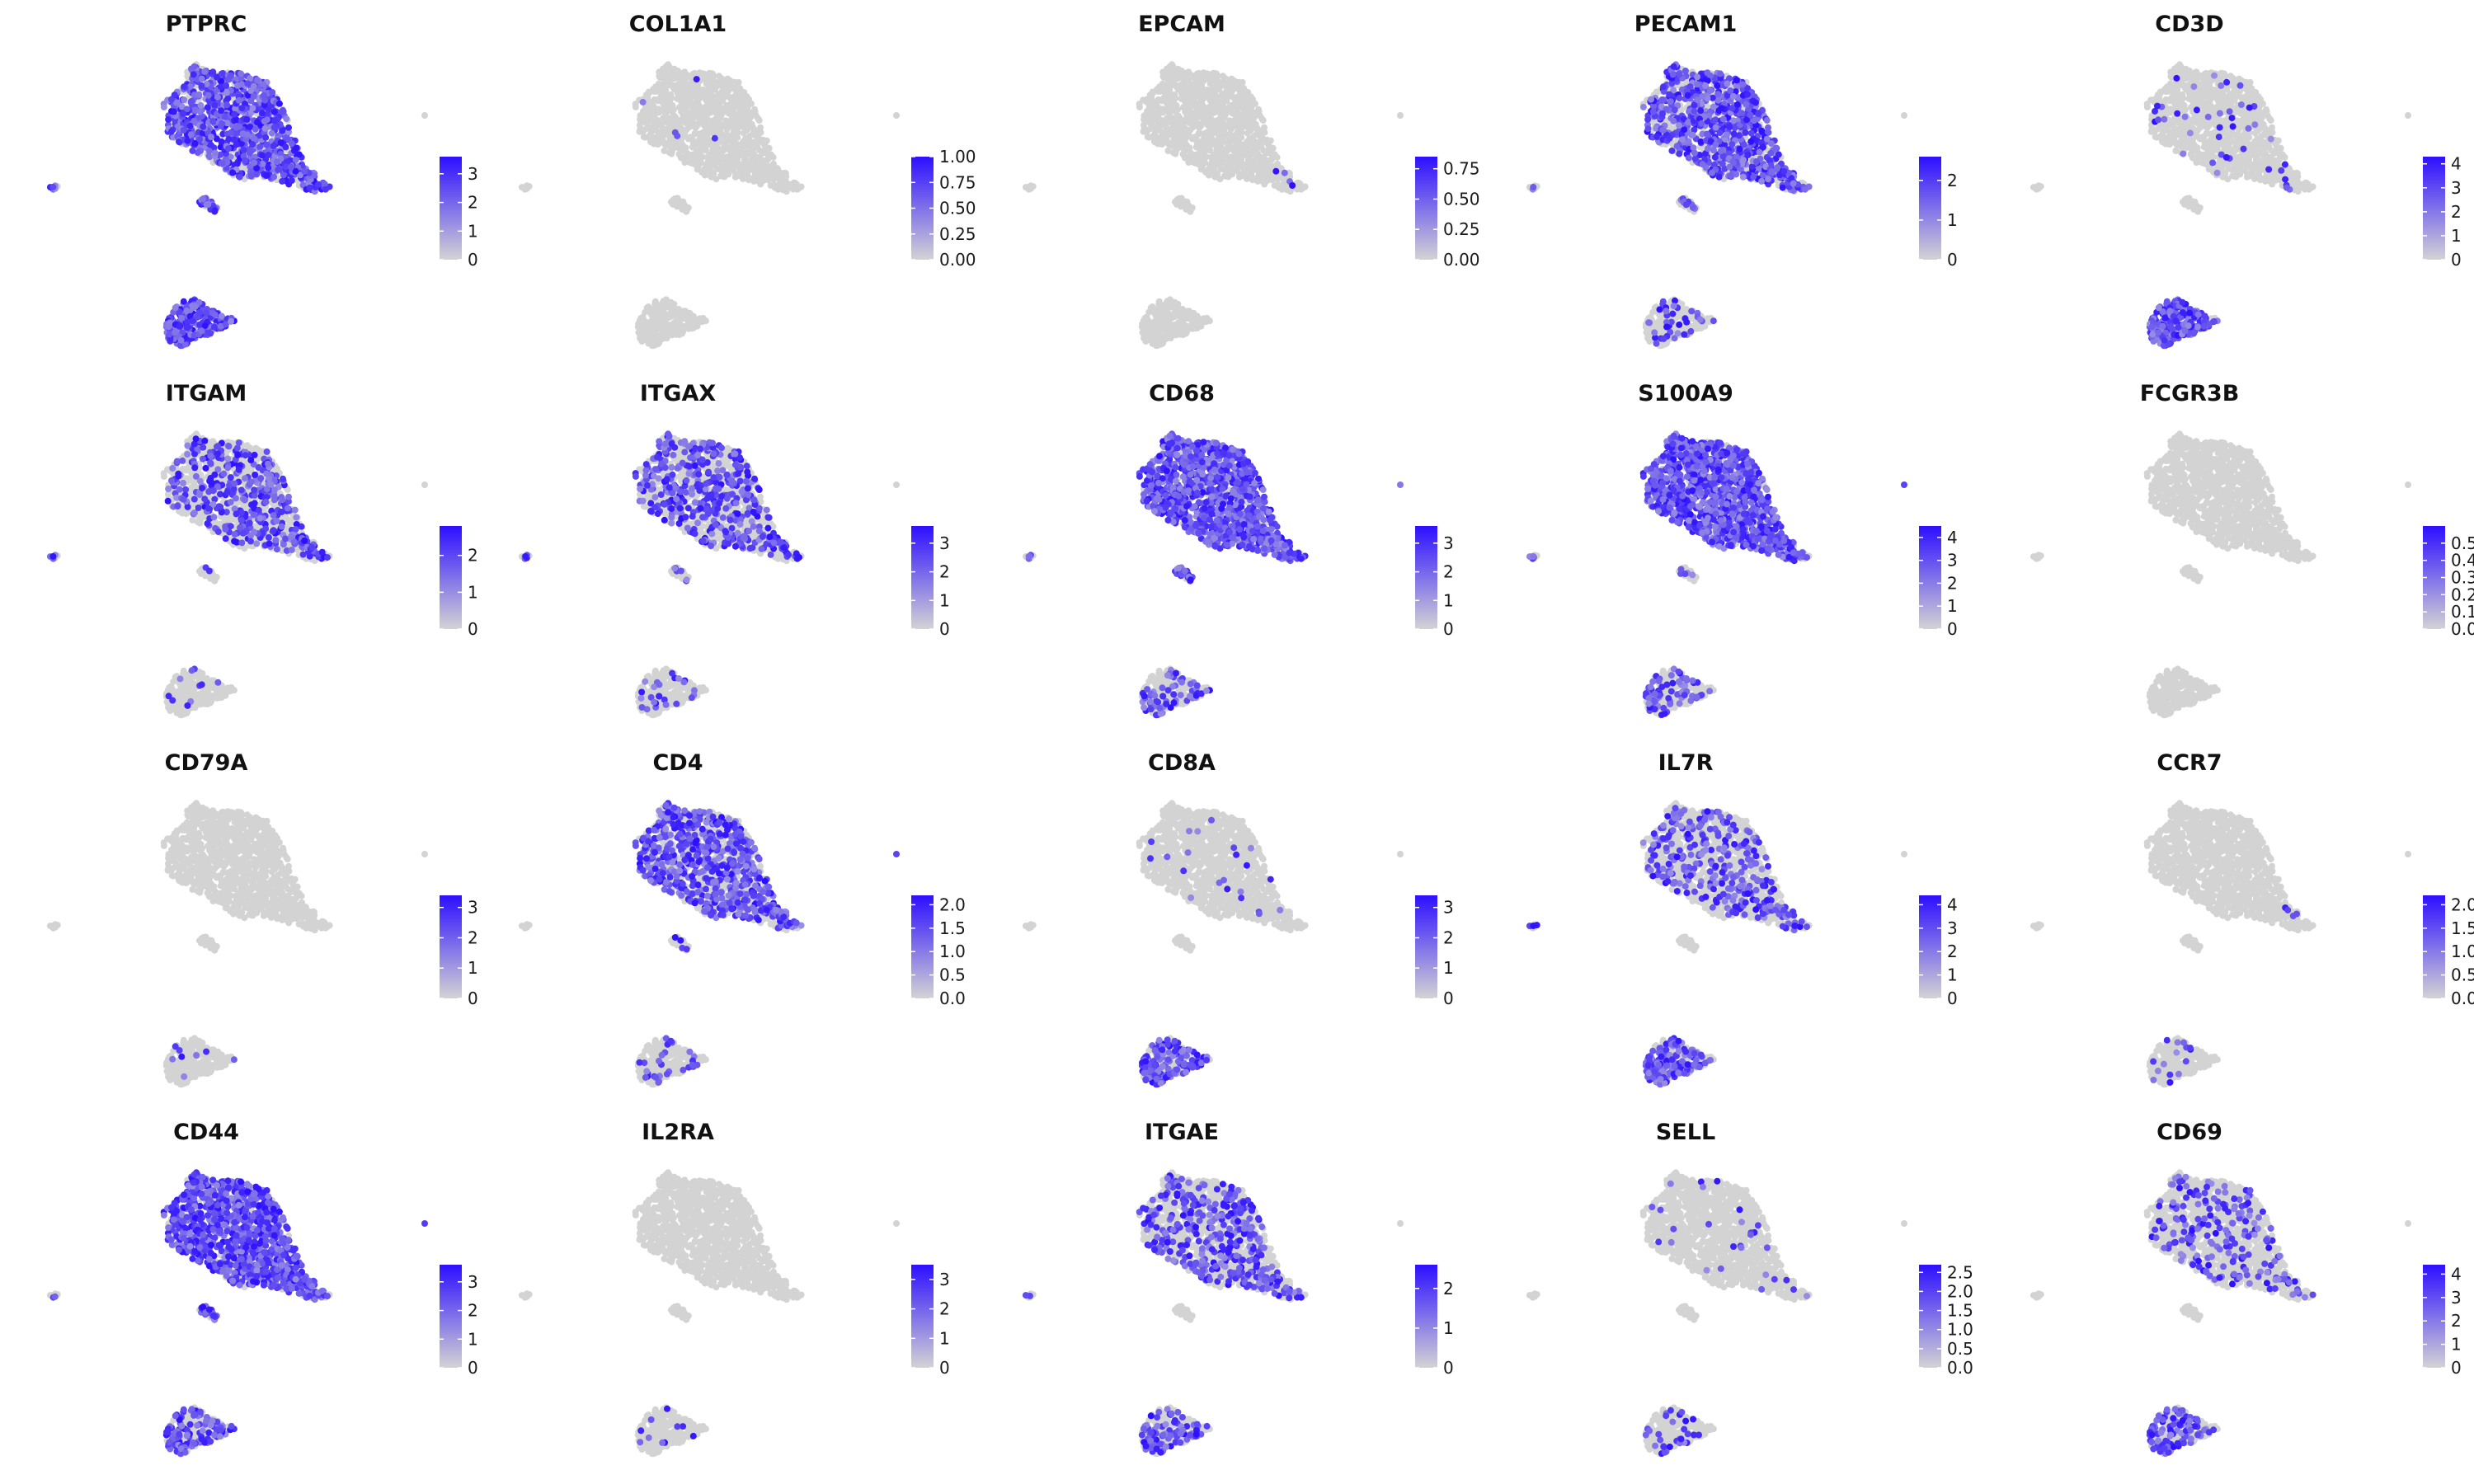  What do you see at coordinates (1461, 169) in the screenshot?
I see `legend-tick-label: 0.75` at bounding box center [1461, 169].